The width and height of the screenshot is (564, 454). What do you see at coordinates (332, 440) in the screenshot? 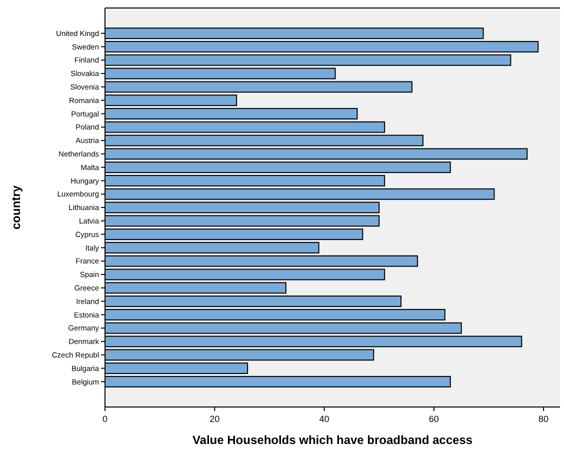
I see `x-axis-title: Value Households which have broadband access` at bounding box center [332, 440].